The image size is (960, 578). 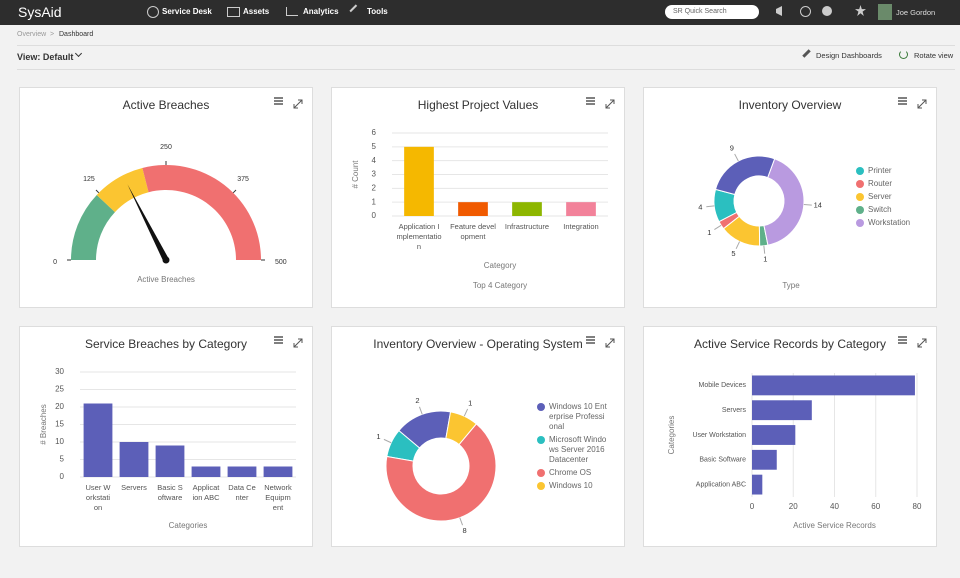 I want to click on legend-item: Windows 10 Enterprise Professional, so click(x=573, y=417).